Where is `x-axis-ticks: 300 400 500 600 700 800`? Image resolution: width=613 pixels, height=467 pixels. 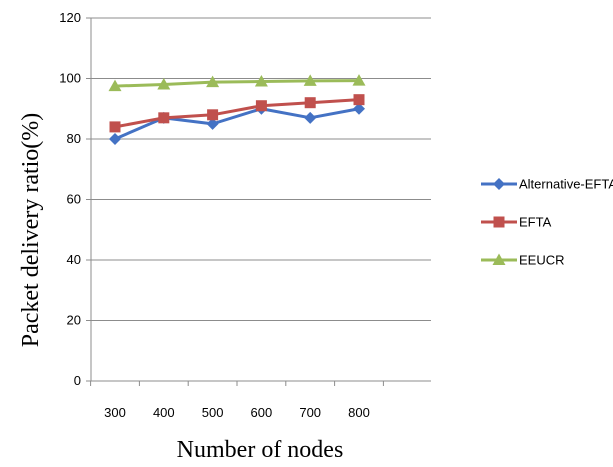 x-axis-ticks: 300 400 500 600 700 800 is located at coordinates (237, 400).